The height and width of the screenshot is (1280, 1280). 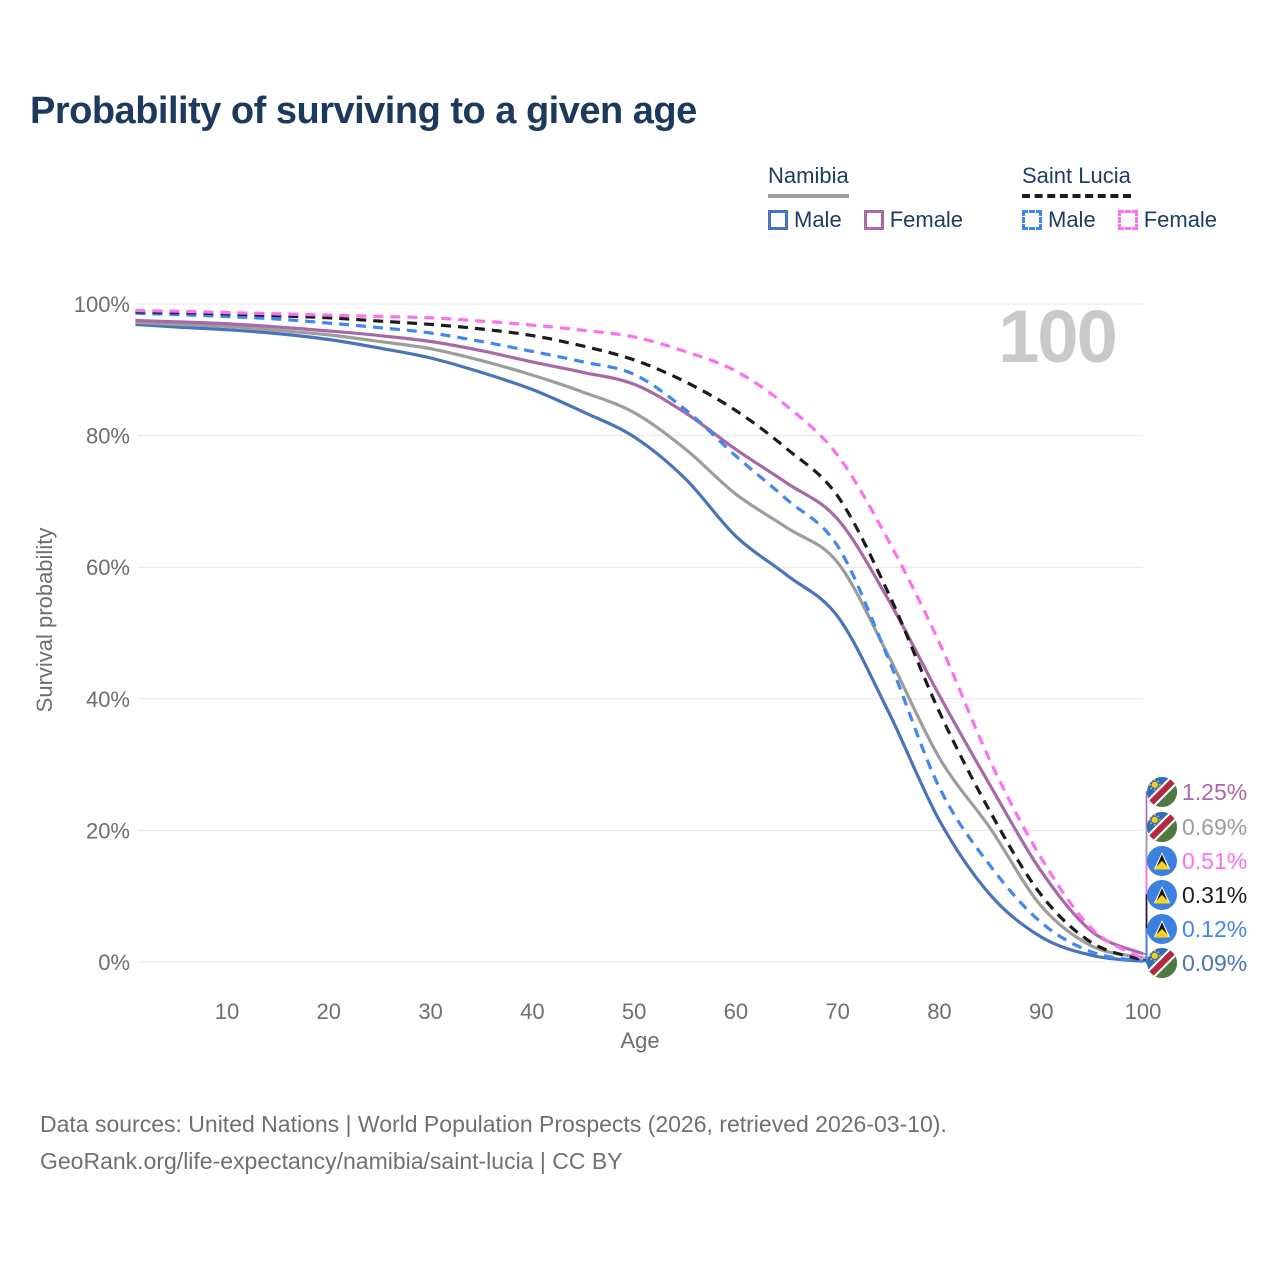 I want to click on end-label-namibia-male: 0.09%, so click(x=1197, y=963).